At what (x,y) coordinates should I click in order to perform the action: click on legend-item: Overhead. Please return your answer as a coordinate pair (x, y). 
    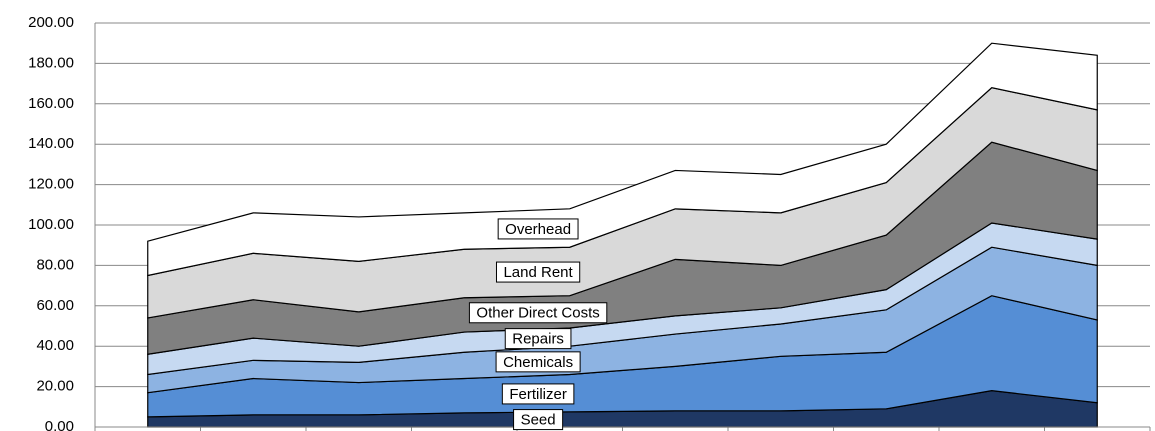
    Looking at the image, I should click on (538, 229).